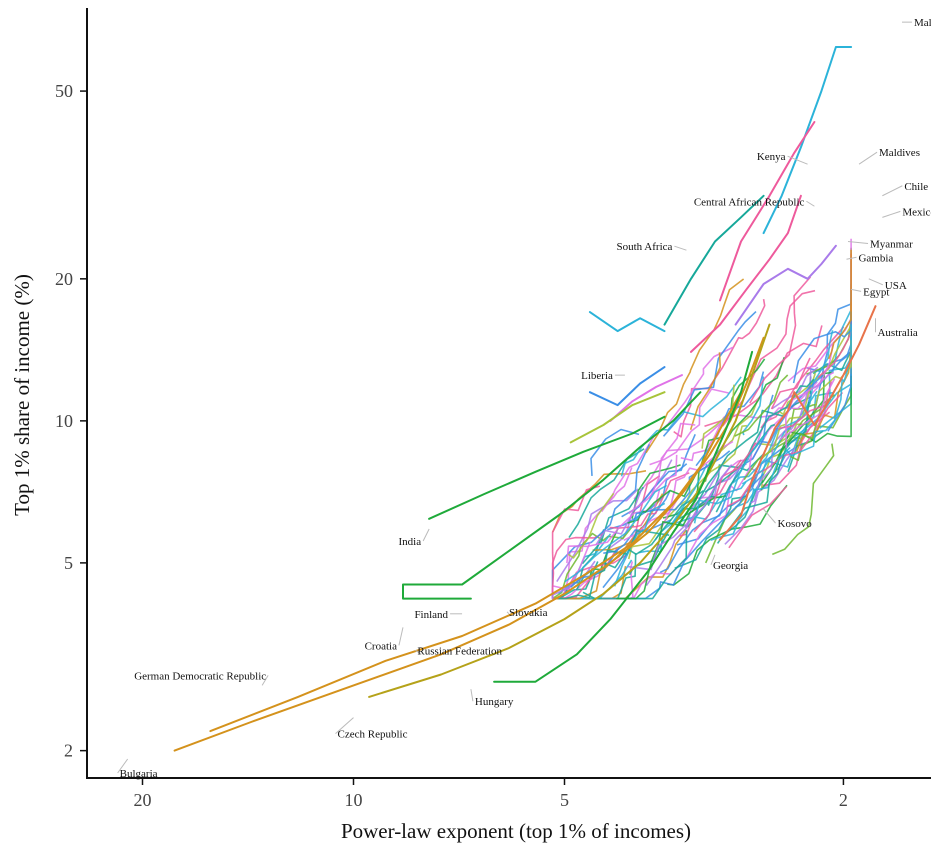  I want to click on country-label: German Democratic Republic, so click(200, 676).